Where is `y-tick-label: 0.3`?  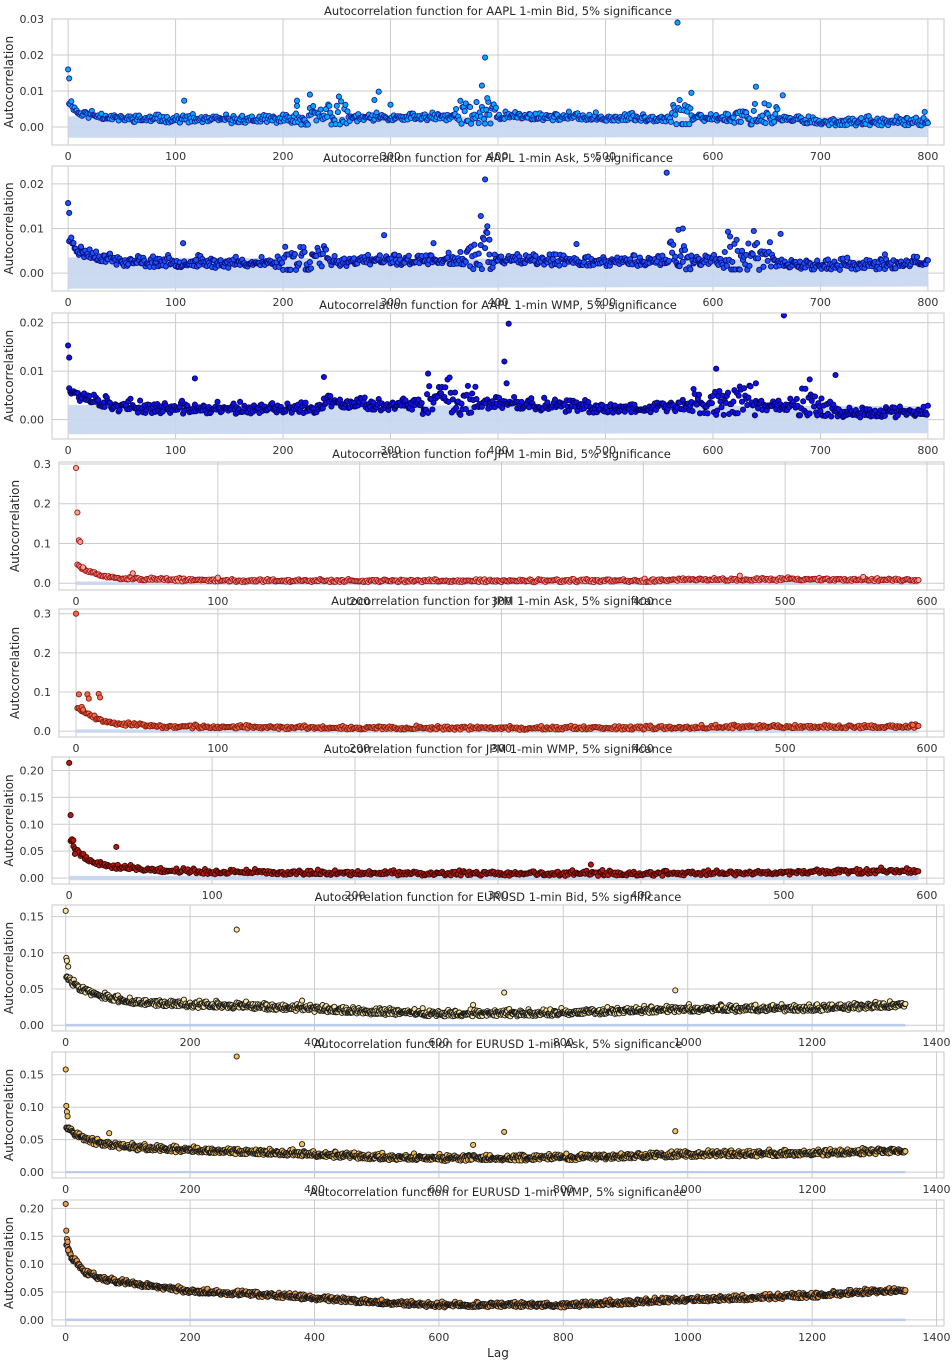 y-tick-label: 0.3 is located at coordinates (43, 464).